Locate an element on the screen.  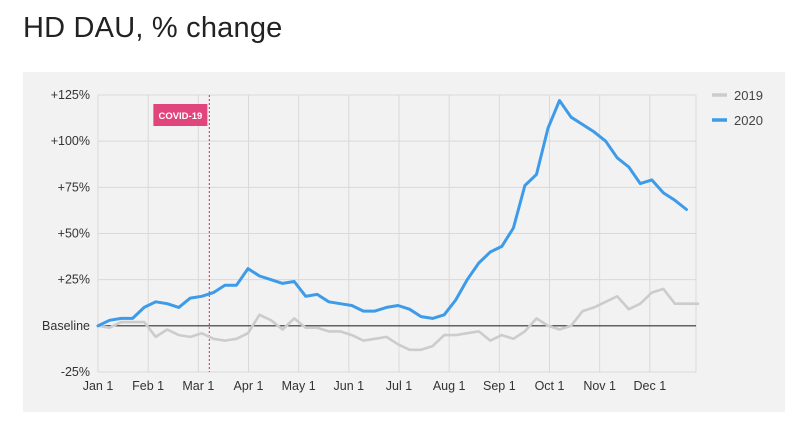
y-tick-label: -25% is located at coordinates (75, 372).